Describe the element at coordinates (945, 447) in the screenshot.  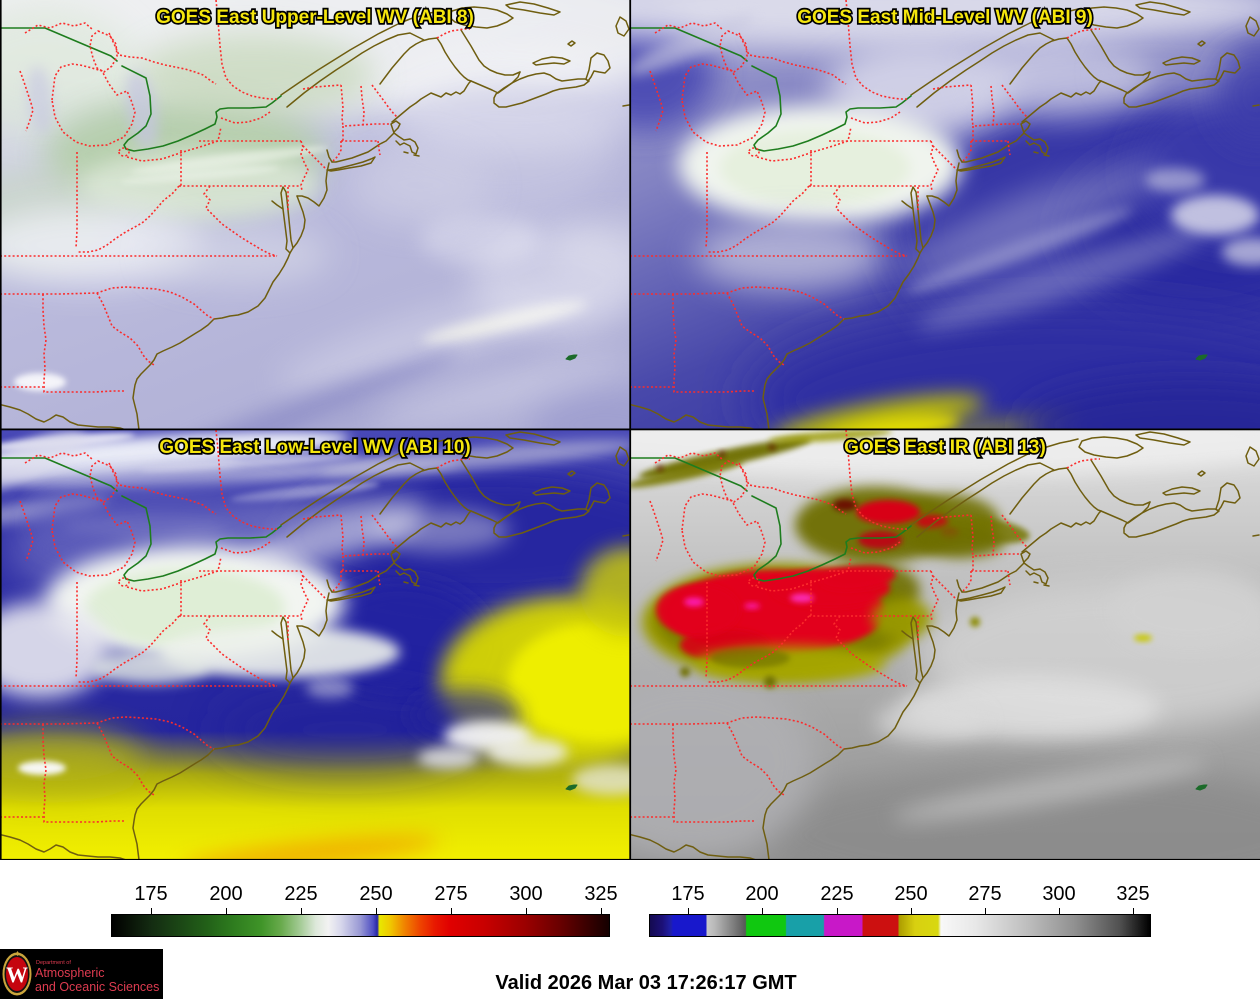
I see `svg-text: GOES East IR (ABI 13)` at that location.